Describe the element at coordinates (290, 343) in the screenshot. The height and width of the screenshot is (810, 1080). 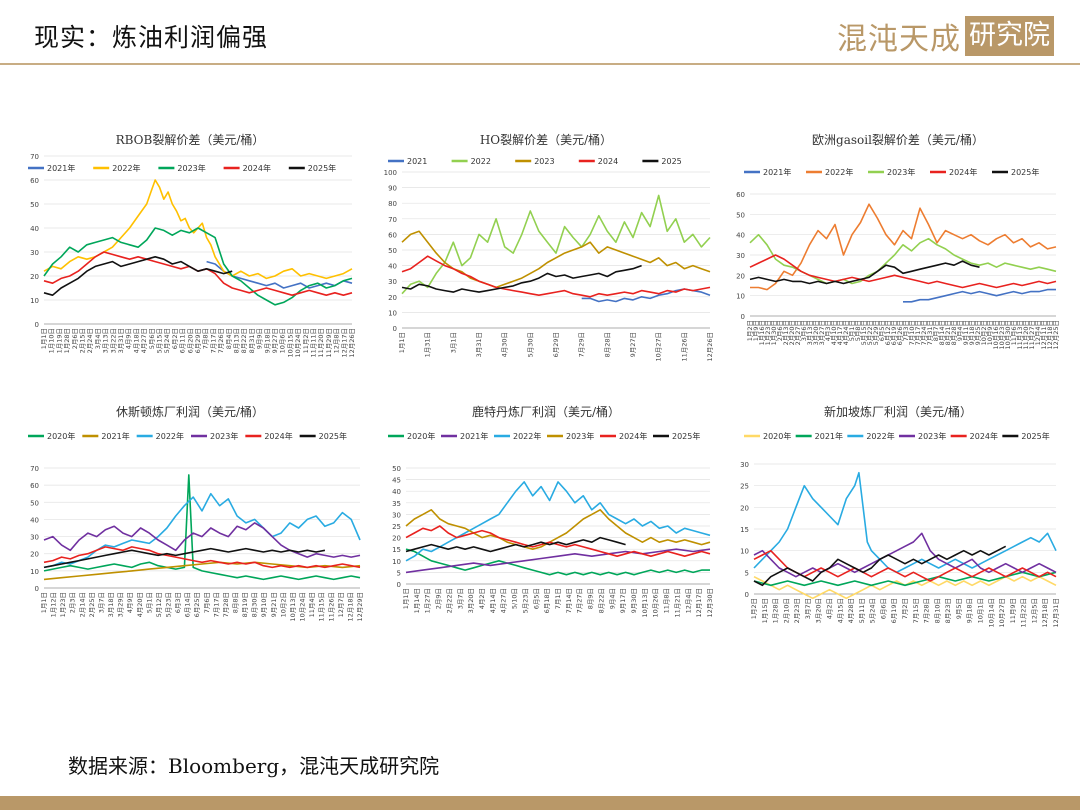
I see `x-tick-label: 10月15日` at that location.